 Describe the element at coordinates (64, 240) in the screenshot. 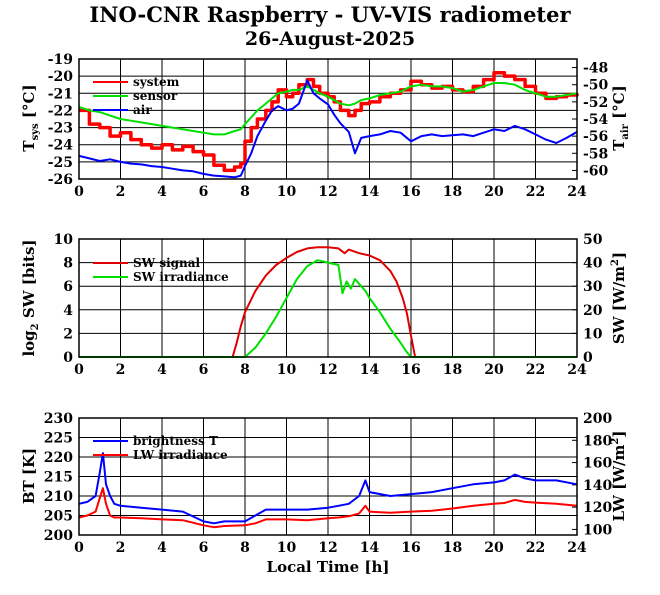

I see `y-tick-label-left: 10` at that location.